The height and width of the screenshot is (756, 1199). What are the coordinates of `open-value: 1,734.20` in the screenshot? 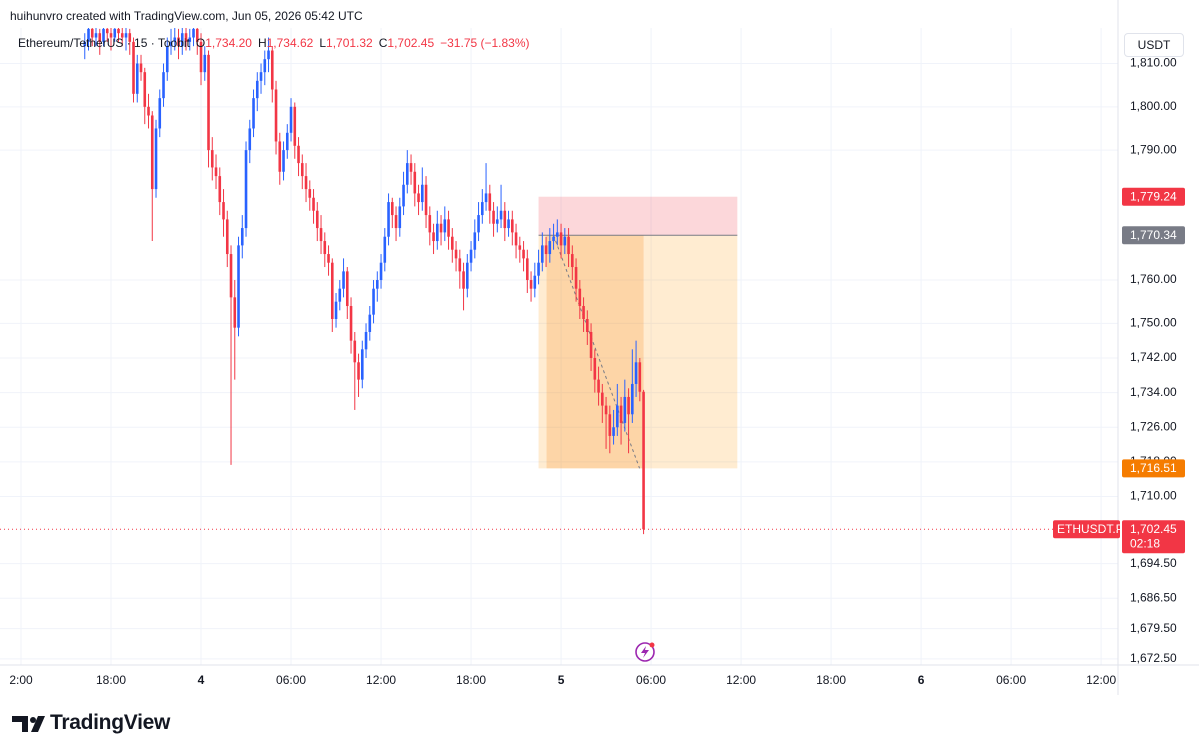 It's located at (228, 43).